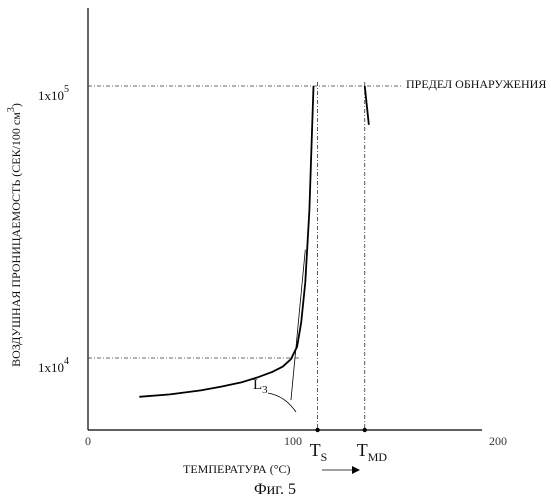  Describe the element at coordinates (265, 390) in the screenshot. I see `curve-label-sub: 3` at that location.